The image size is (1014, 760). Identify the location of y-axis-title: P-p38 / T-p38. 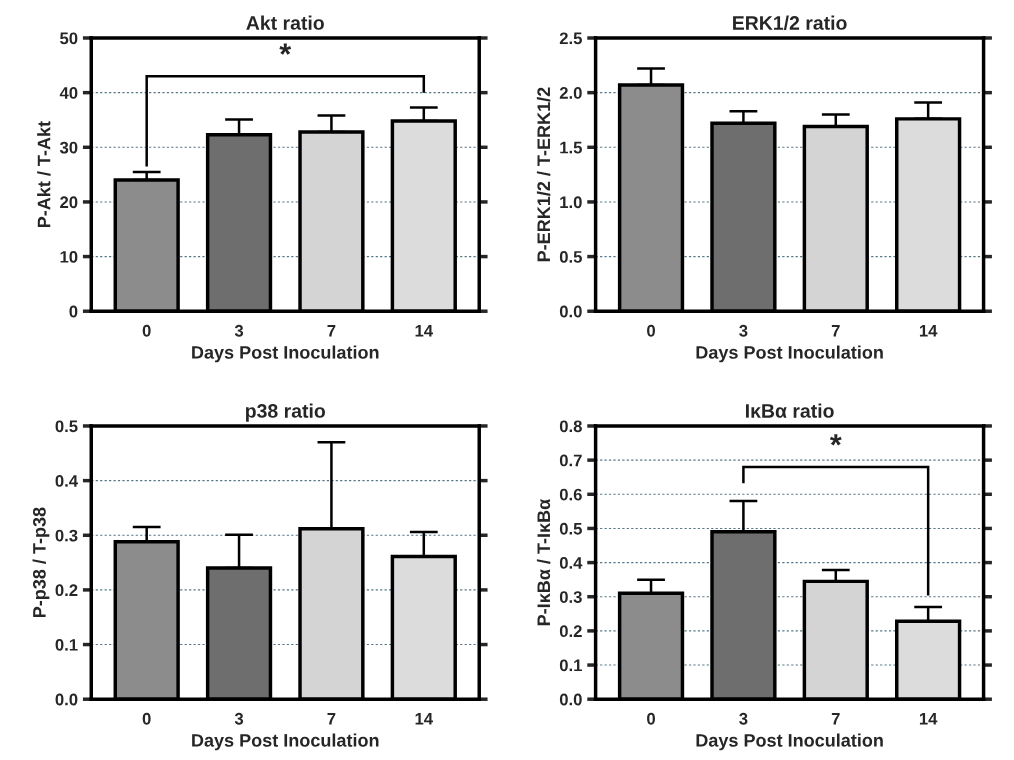
(41, 562).